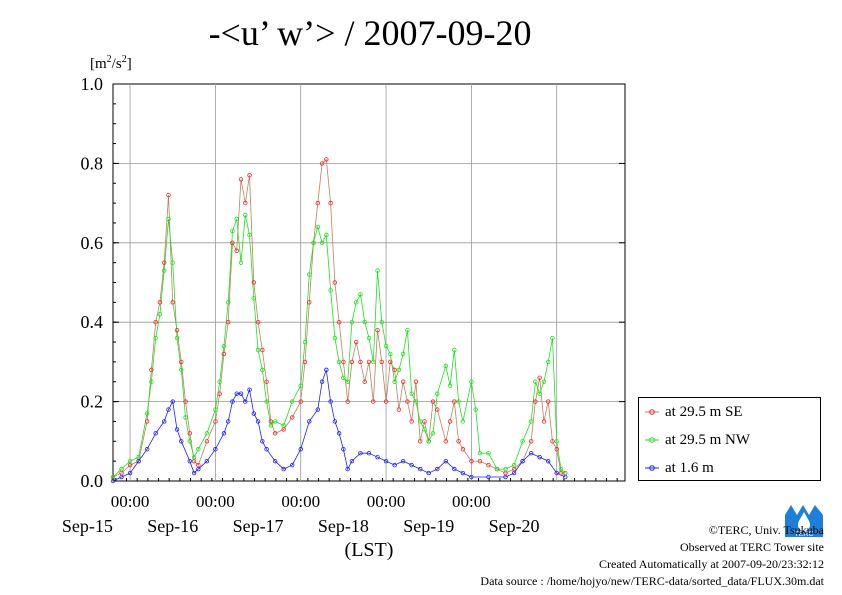 The height and width of the screenshot is (595, 842). Describe the element at coordinates (751, 547) in the screenshot. I see `footer-site: Observed at TERC Tower site` at that location.